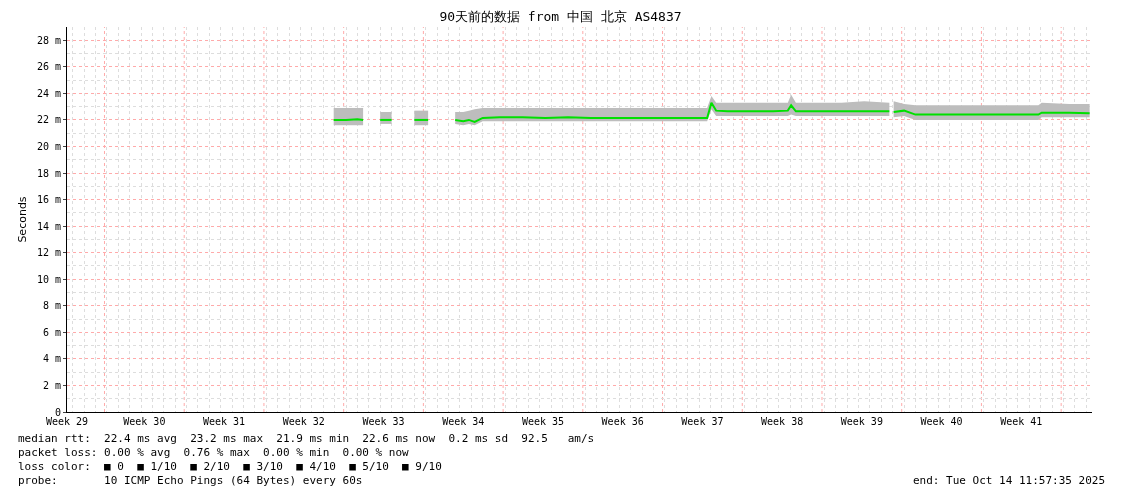 This screenshot has width=1121, height=494. What do you see at coordinates (48, 93) in the screenshot?
I see `y-tick-label: 24 m` at bounding box center [48, 93].